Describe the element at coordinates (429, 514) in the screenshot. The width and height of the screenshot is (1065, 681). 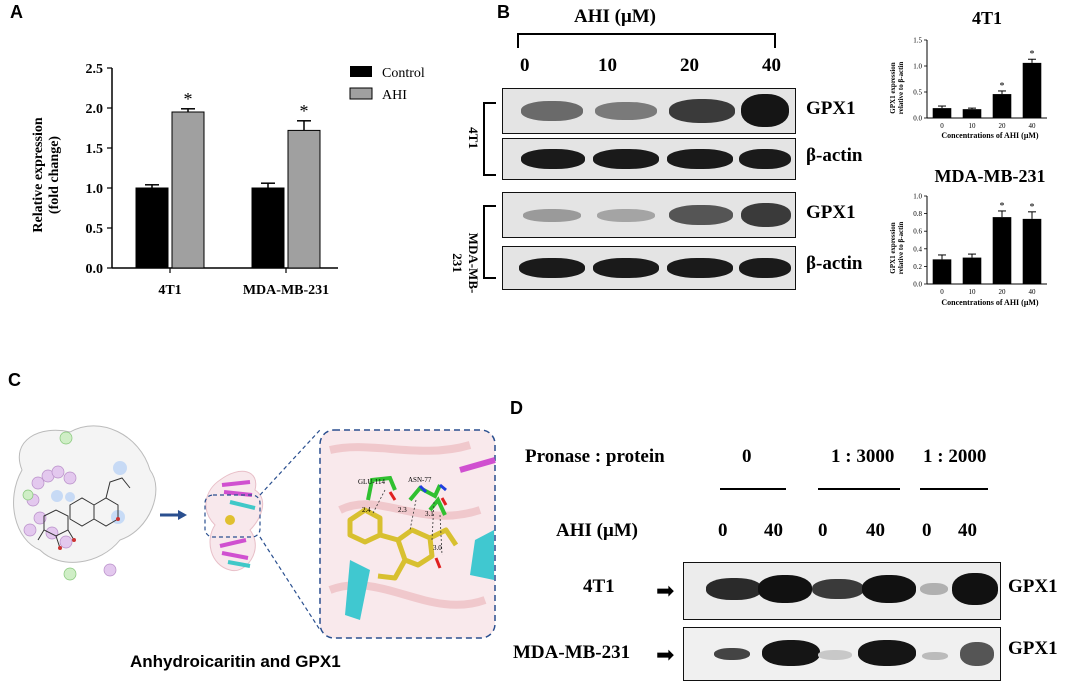
I see `distance-label: 3.1` at that location.